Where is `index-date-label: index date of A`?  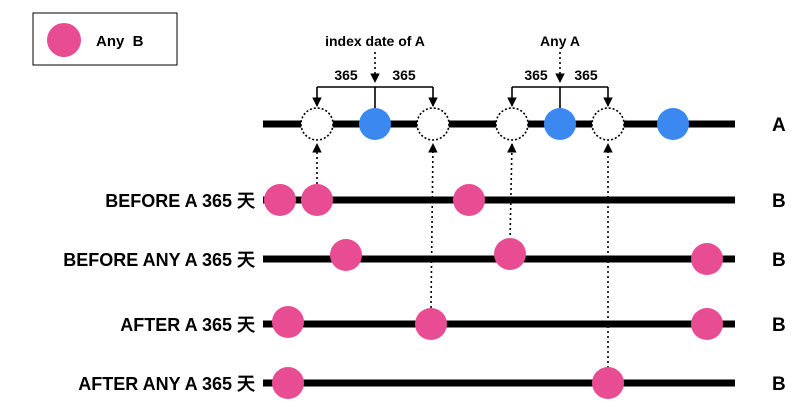
index-date-label: index date of A is located at coordinates (375, 41).